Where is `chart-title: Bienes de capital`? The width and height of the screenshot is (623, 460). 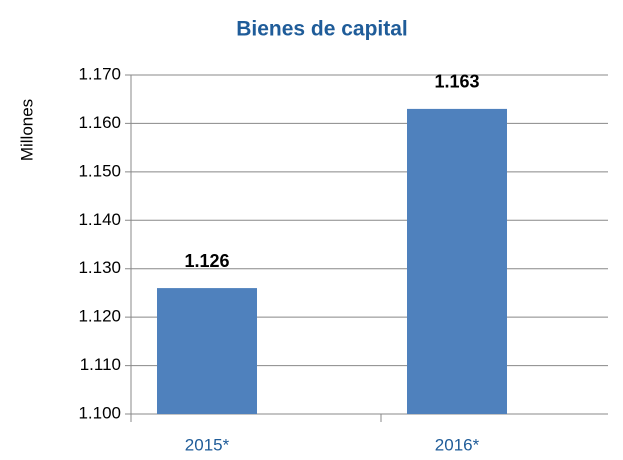
chart-title: Bienes de capital is located at coordinates (322, 29).